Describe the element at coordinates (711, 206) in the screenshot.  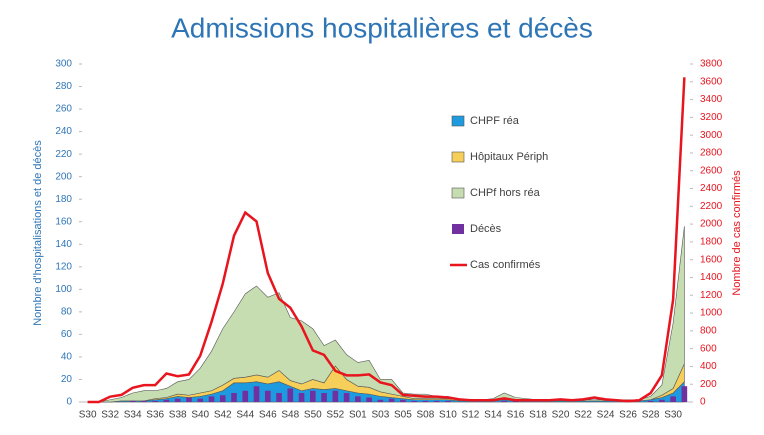
I see `y2-tick-label: 2200` at that location.